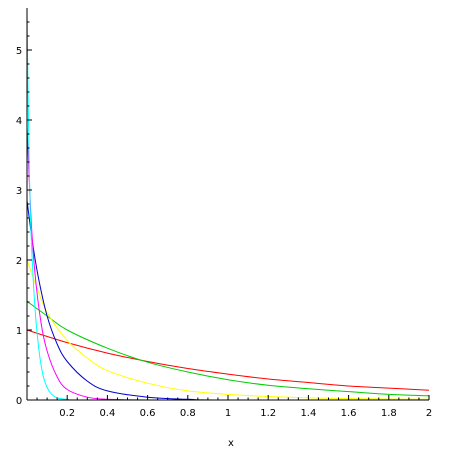  I want to click on x-tick-label: 2, so click(429, 413).